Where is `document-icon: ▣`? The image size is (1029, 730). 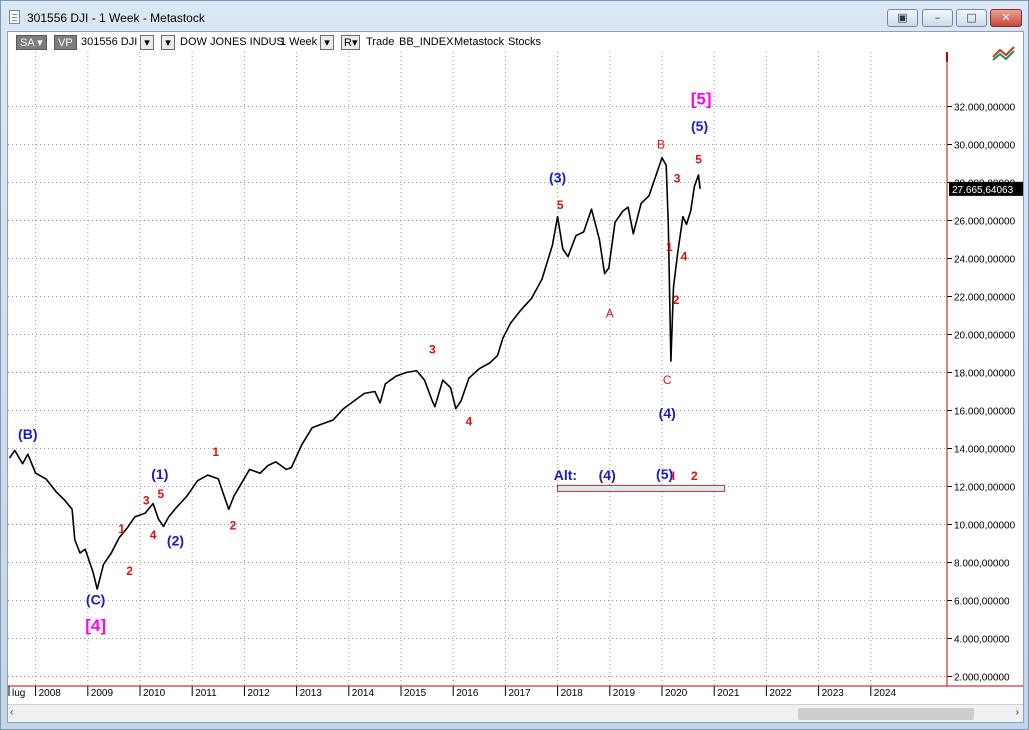 document-icon: ▣ is located at coordinates (902, 17).